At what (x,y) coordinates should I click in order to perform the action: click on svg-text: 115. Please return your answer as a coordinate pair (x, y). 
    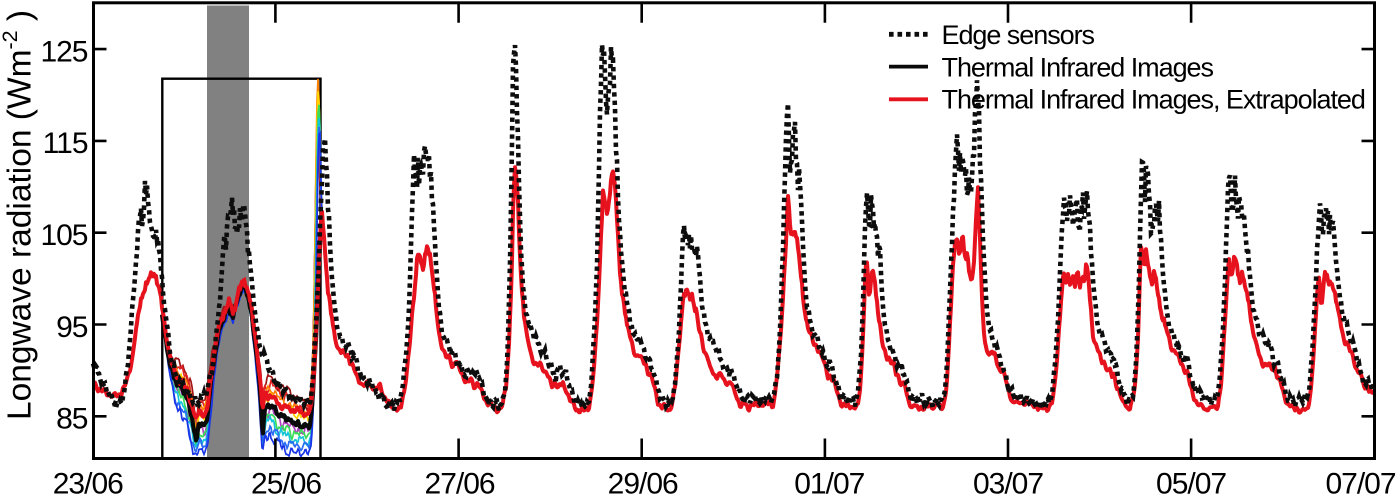
    Looking at the image, I should click on (65, 143).